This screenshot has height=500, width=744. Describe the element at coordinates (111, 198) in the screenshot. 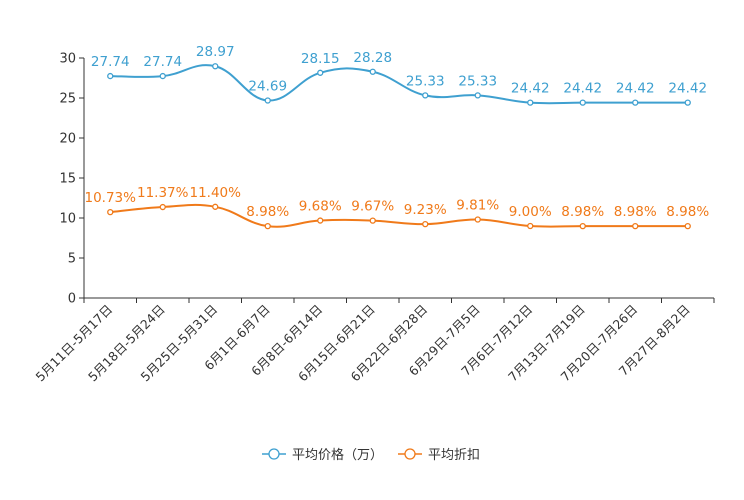

I see `series-1-data-label: 10.73%` at that location.